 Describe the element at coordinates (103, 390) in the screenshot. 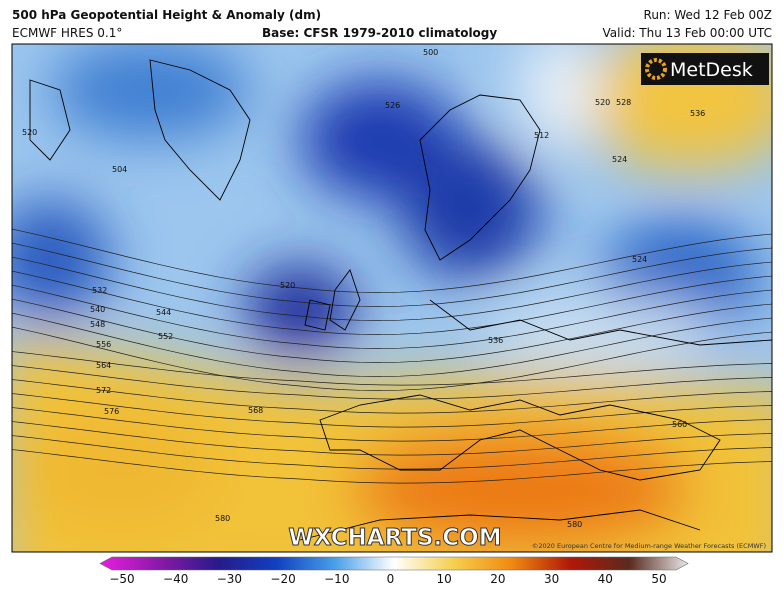

I see `contour-label: 572` at that location.